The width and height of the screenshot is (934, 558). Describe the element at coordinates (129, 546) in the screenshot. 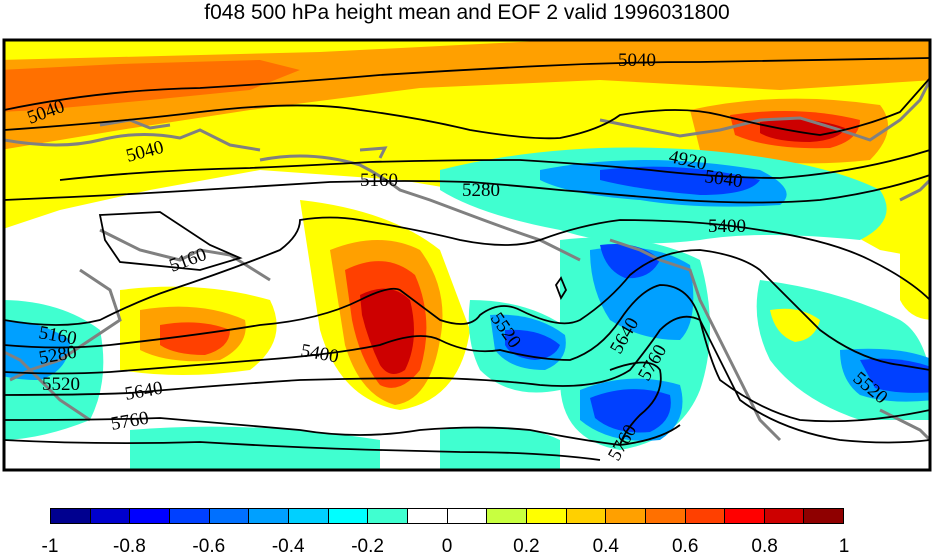

I see `colorbar-tick-label: -0.8` at that location.